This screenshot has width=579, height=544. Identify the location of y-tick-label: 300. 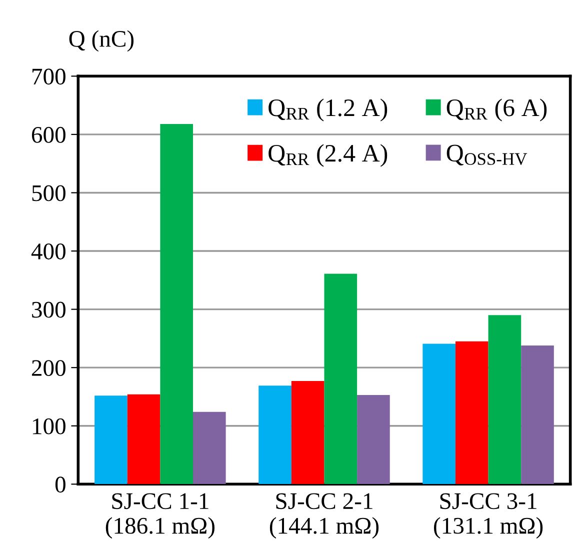
(49, 310).